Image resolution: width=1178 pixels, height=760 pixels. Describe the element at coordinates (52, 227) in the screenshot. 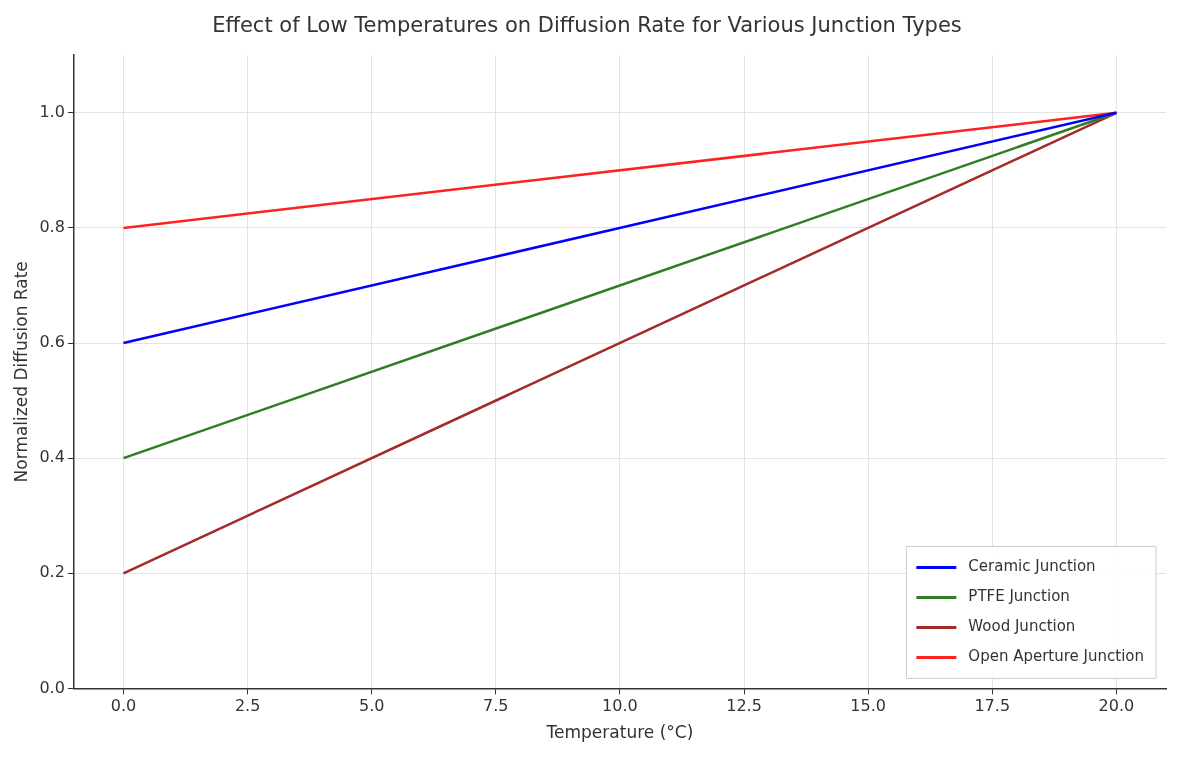

I see `y-tick-label: 0.8` at that location.